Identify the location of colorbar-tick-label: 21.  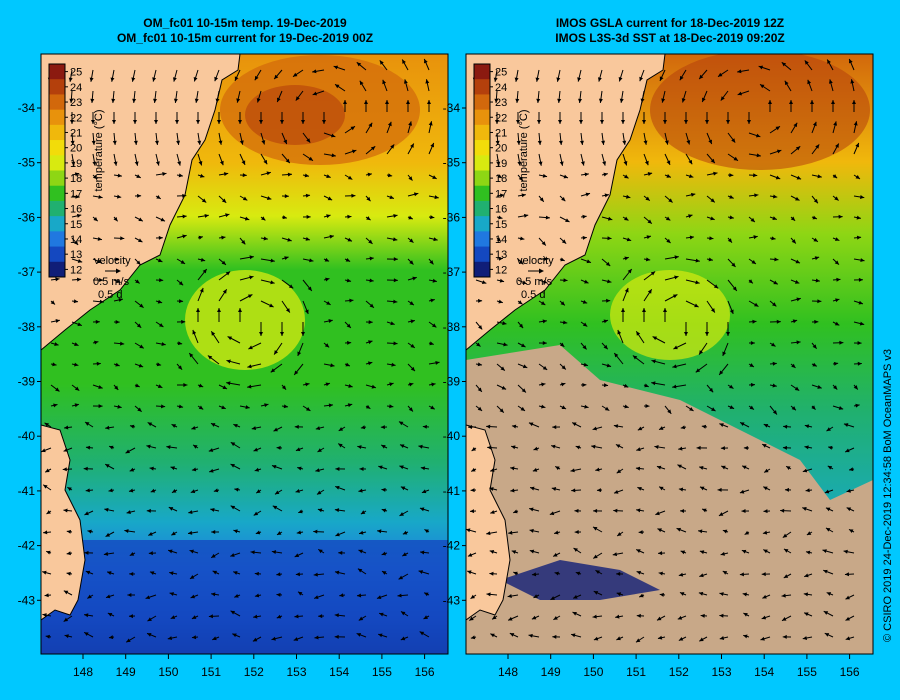
(501, 133).